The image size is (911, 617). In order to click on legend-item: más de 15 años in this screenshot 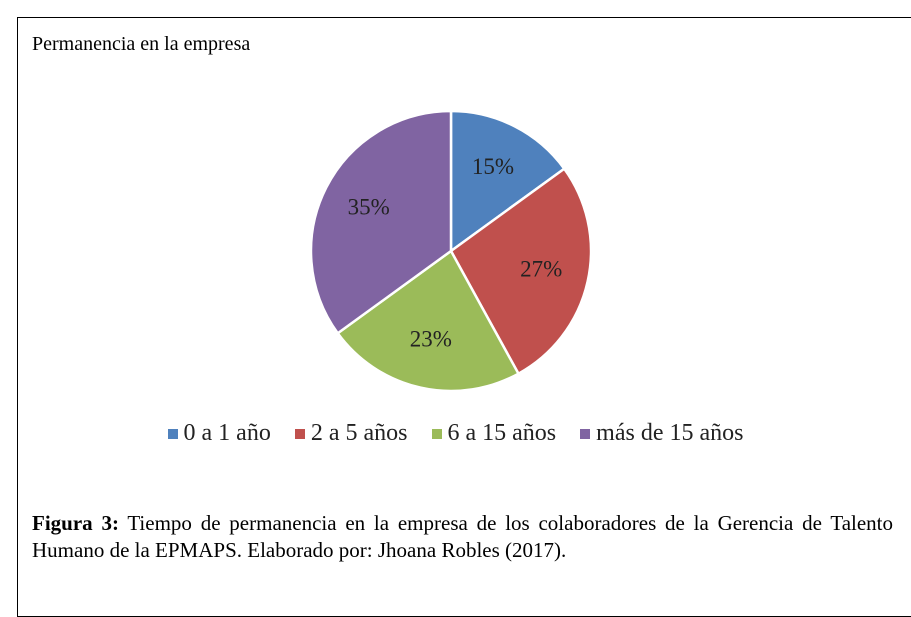, I will do `click(661, 433)`.